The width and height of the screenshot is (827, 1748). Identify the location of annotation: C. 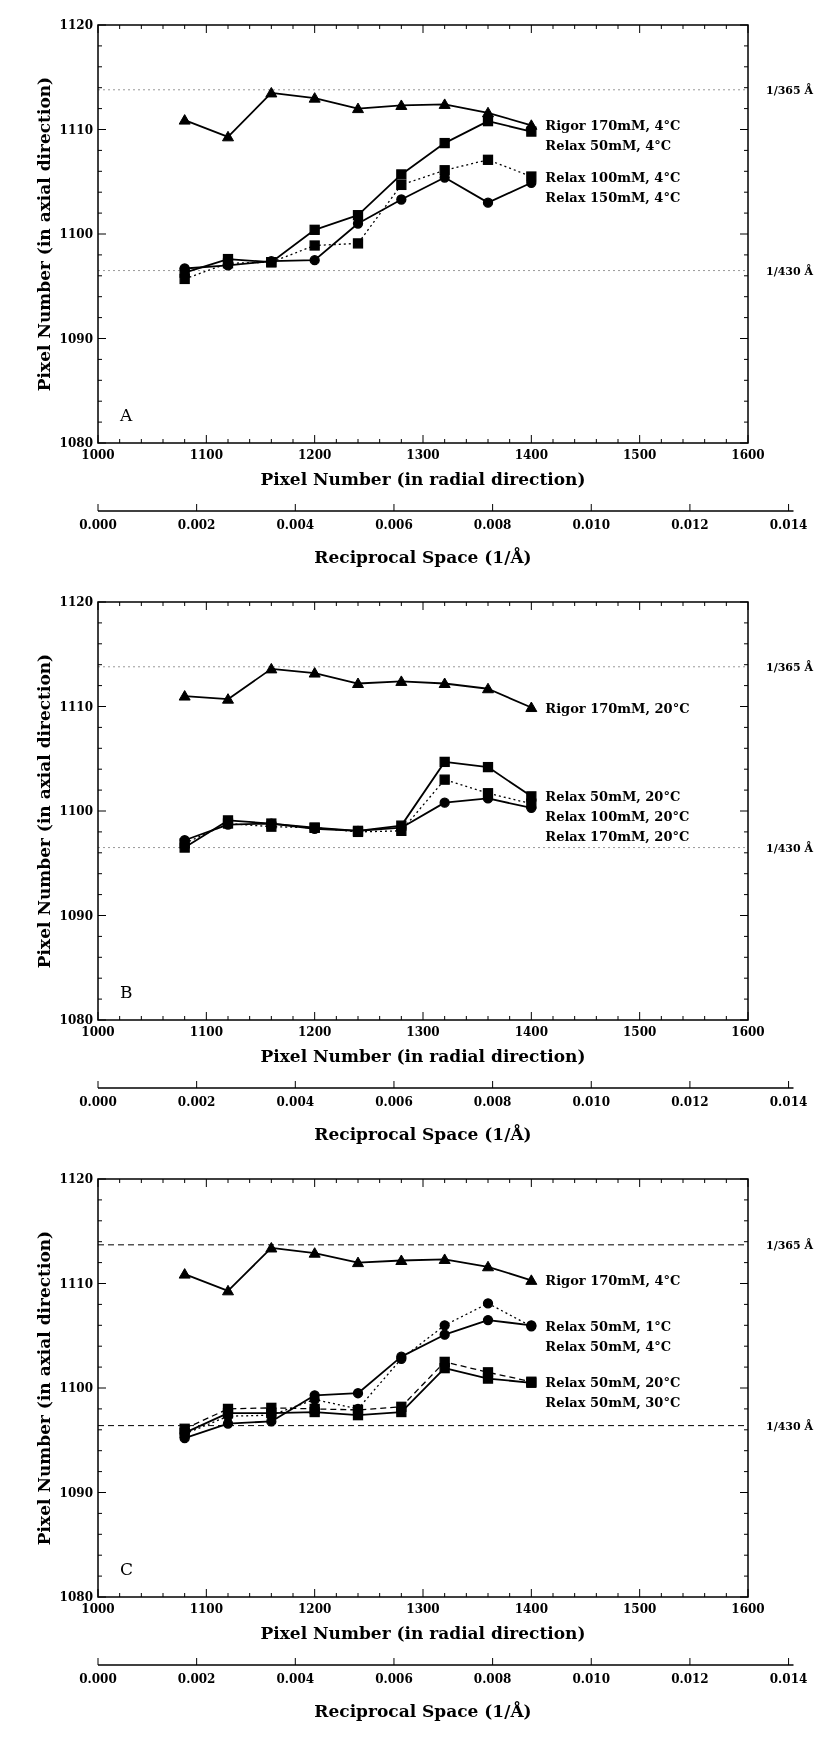
(127, 1569).